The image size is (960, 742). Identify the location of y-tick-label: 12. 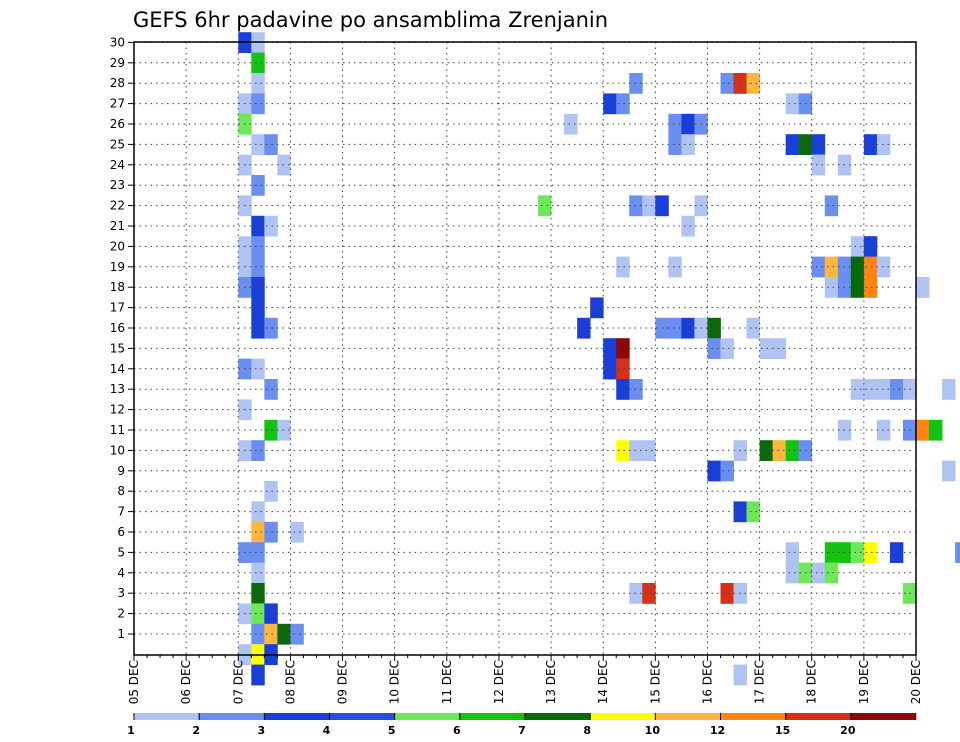
(117, 410).